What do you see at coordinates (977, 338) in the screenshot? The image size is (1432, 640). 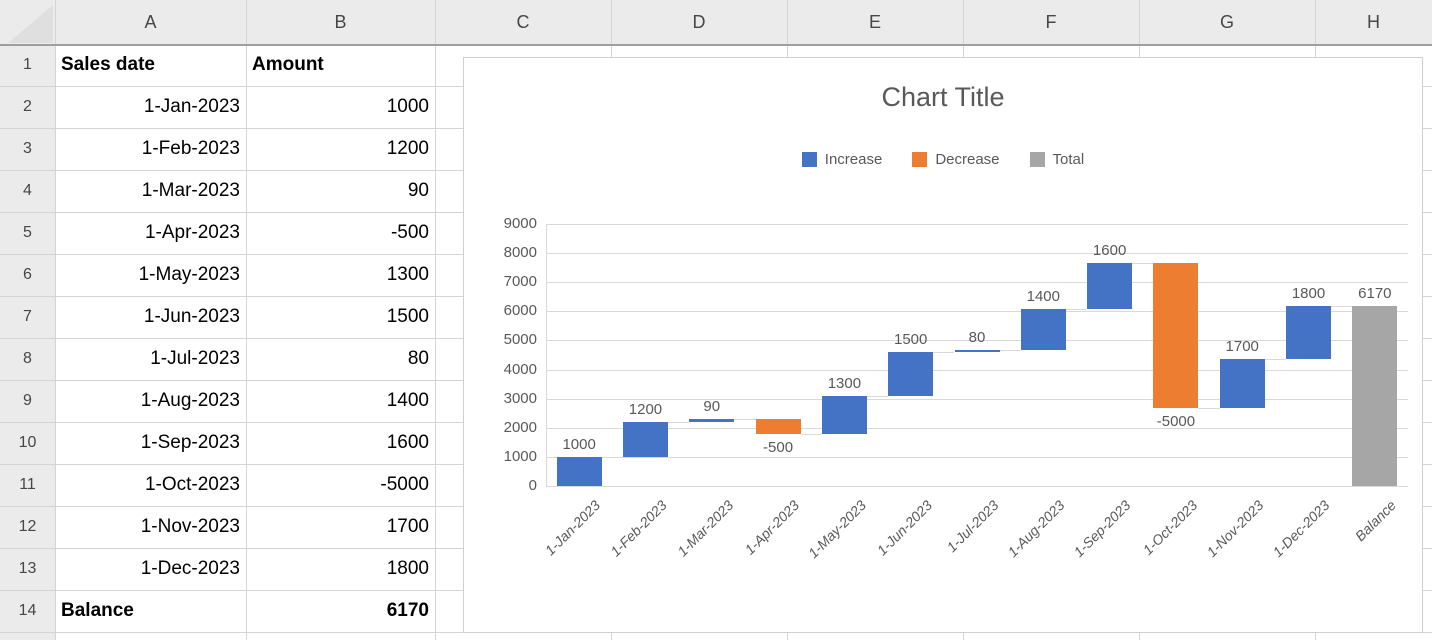 I see `data-label-1-Jul-2023: 80` at bounding box center [977, 338].